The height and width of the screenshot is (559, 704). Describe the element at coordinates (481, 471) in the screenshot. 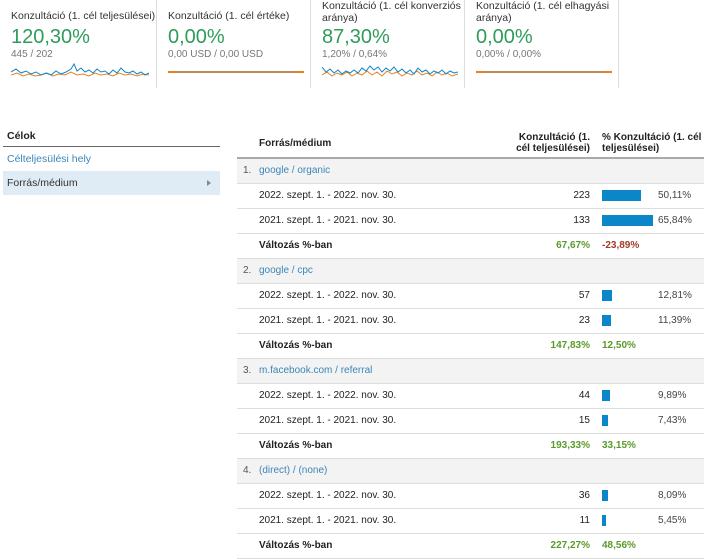

I see `source-medium-link: (direct) / (none)` at that location.